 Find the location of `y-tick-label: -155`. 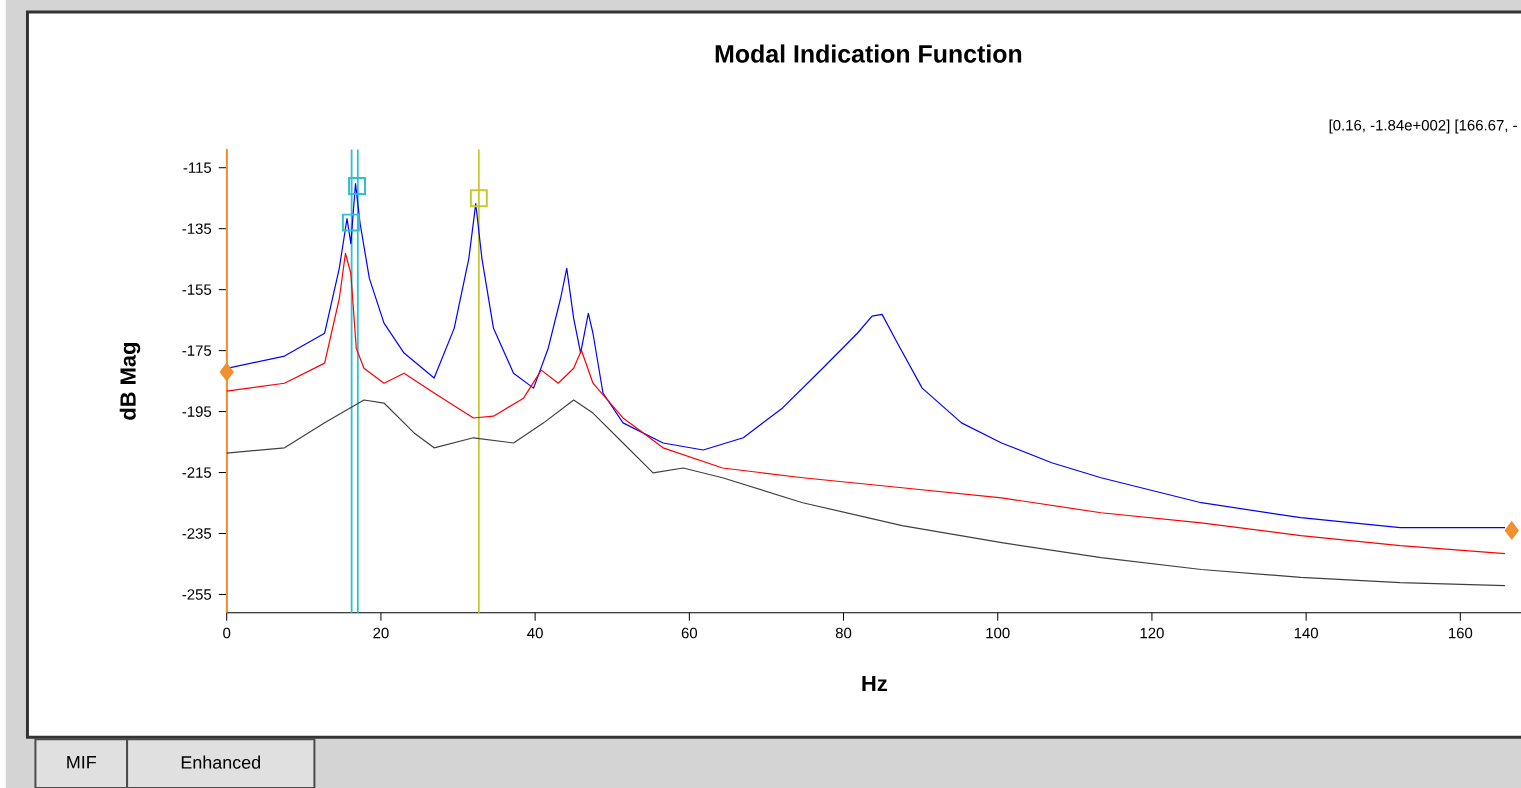

y-tick-label: -155 is located at coordinates (197, 289).